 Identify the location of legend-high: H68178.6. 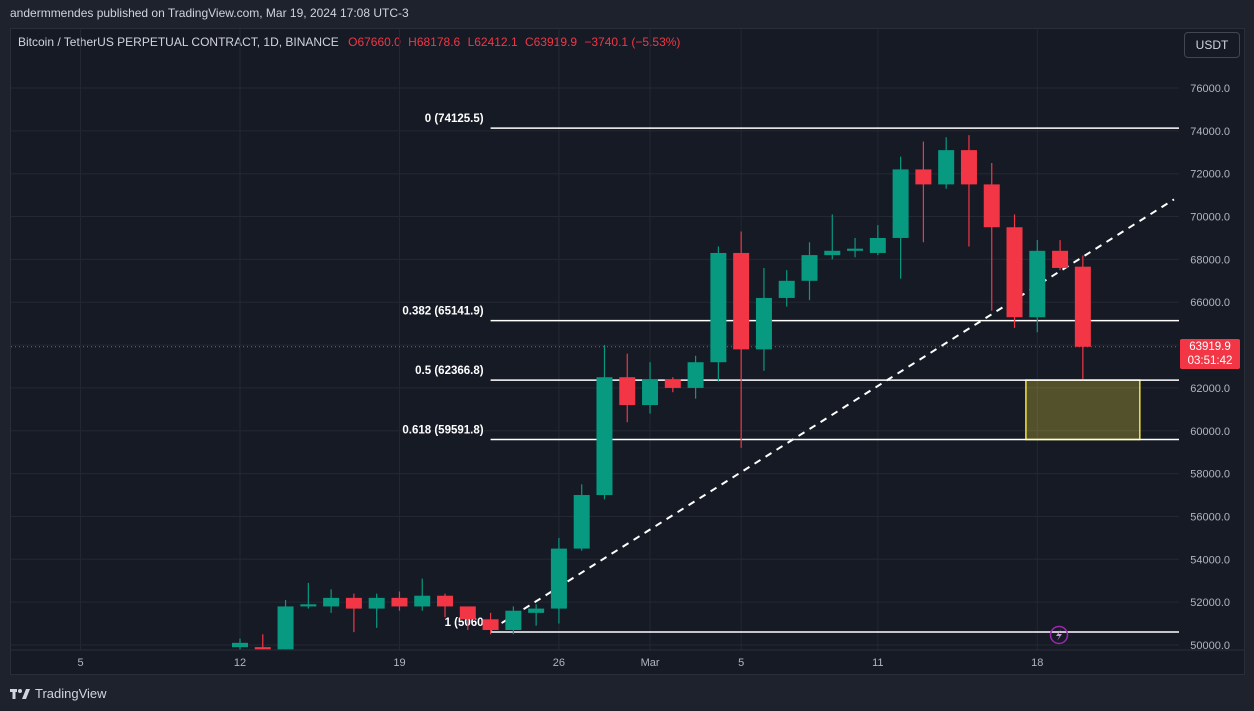
(434, 42).